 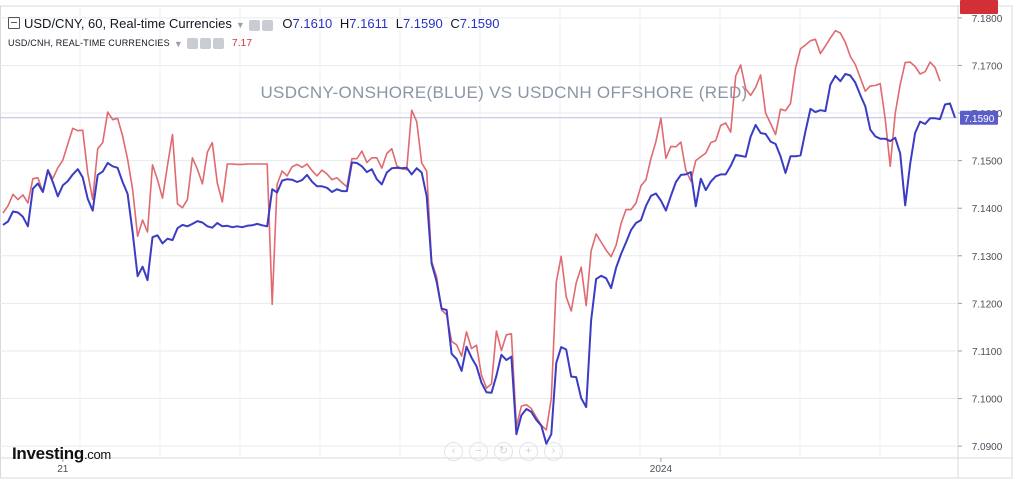 I want to click on plus-icon: +, so click(x=528, y=451).